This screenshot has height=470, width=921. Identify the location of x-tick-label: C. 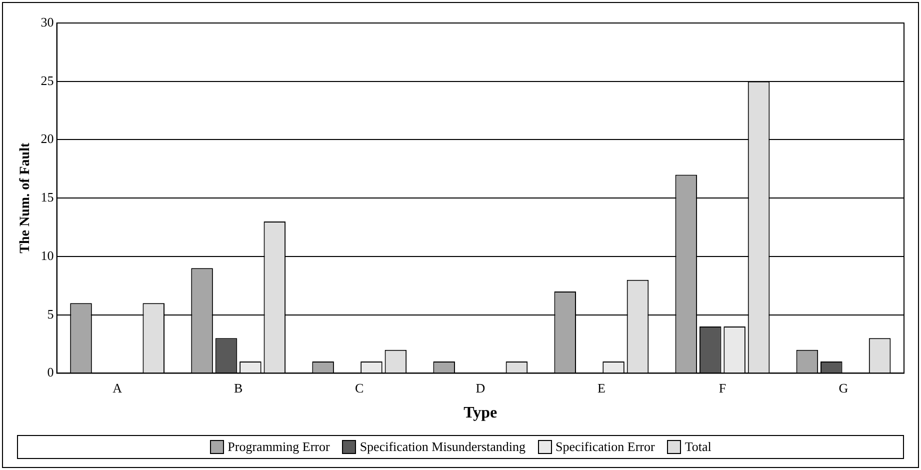
(359, 388).